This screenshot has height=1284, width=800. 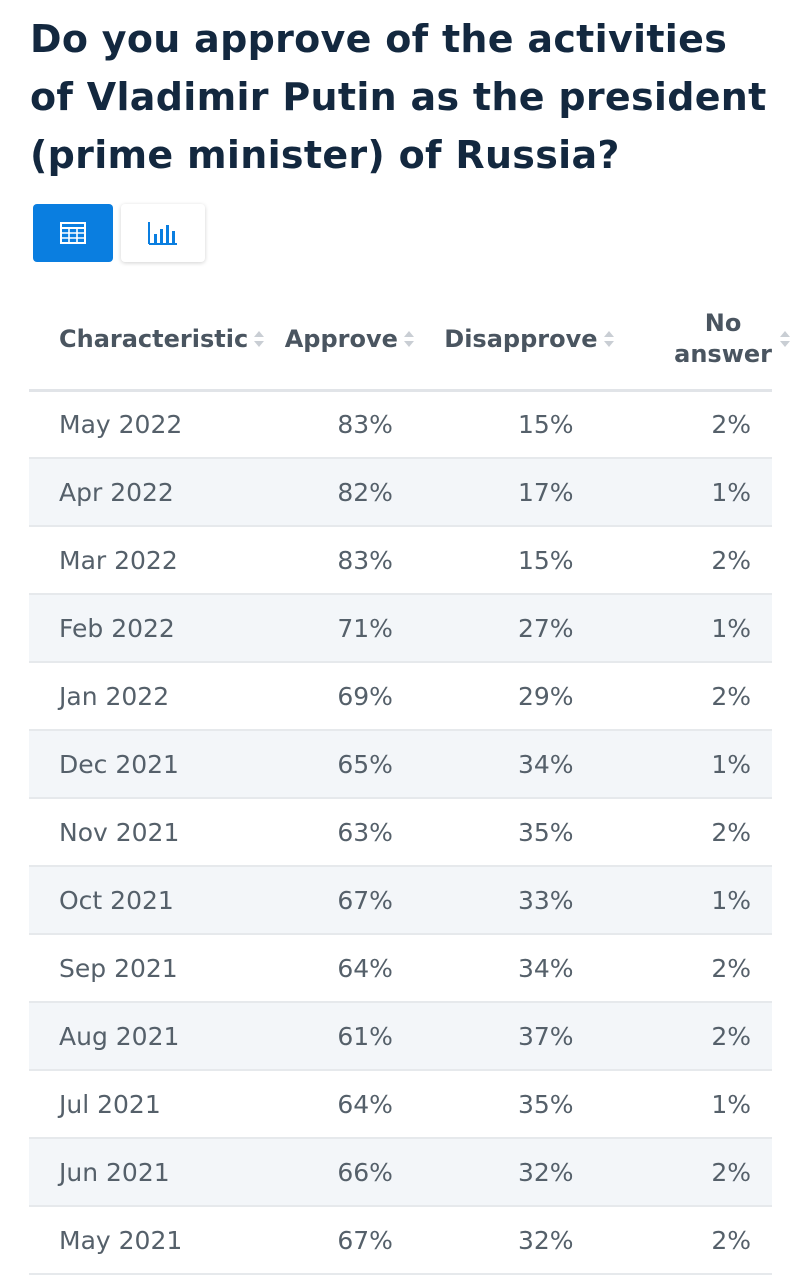 I want to click on table-row: Oct 2021 67% 33% 1%, so click(x=400, y=900).